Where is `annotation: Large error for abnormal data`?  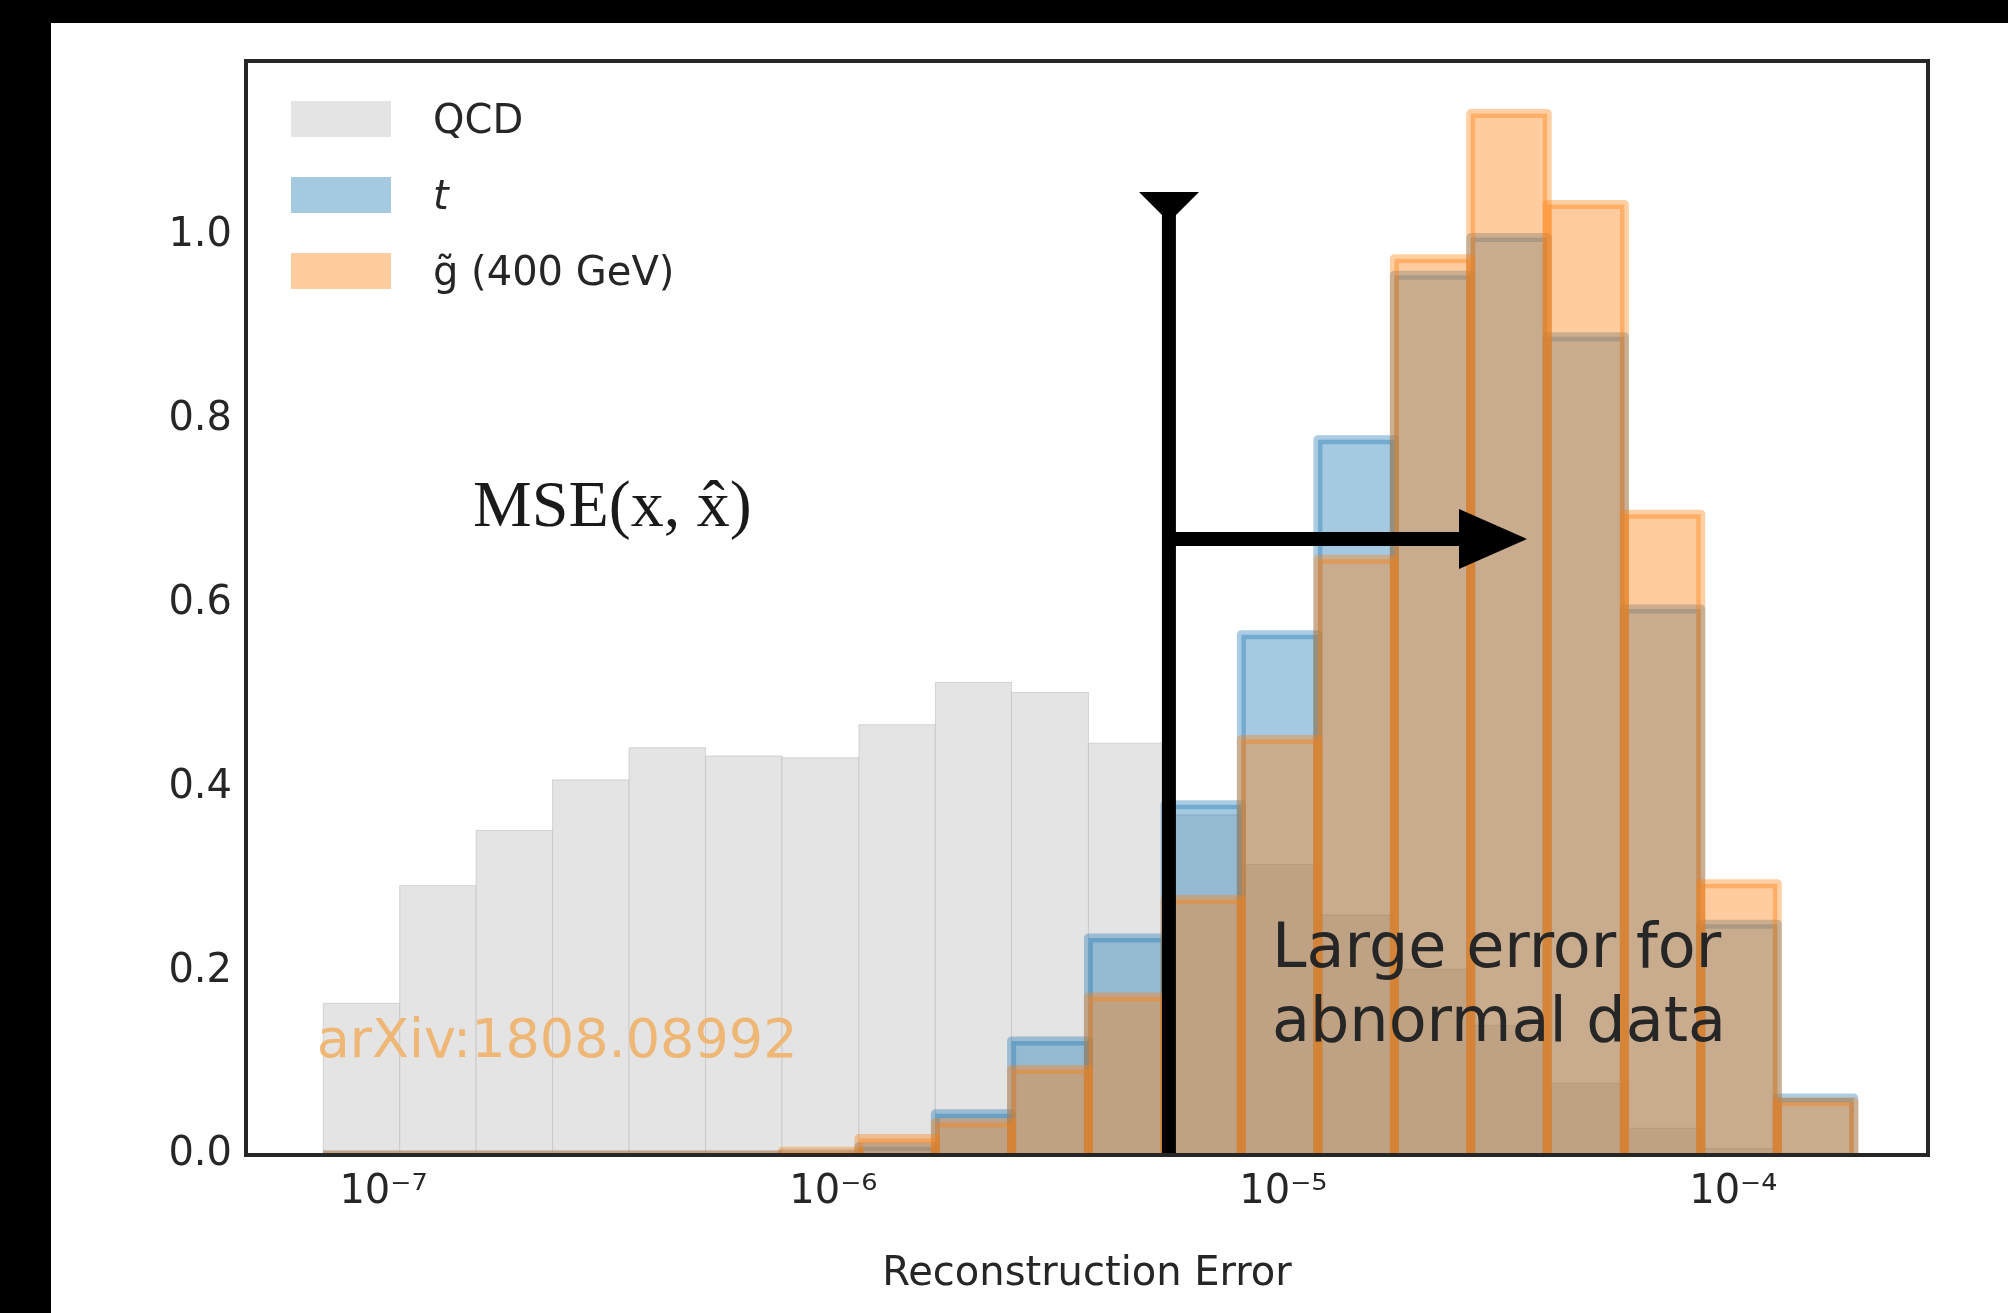 annotation: Large error for abnormal data is located at coordinates (1499, 983).